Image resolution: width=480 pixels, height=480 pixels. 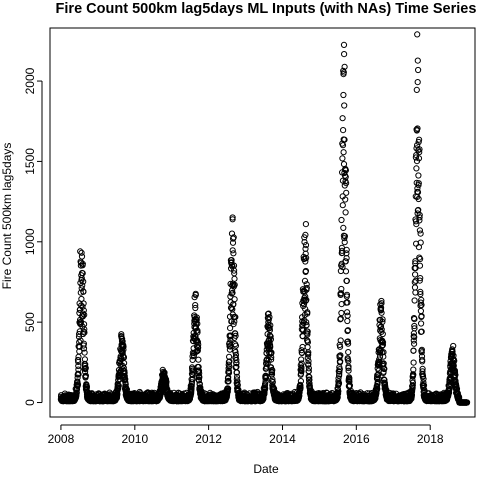 I want to click on y-tick-label: 500, so click(x=30, y=322).